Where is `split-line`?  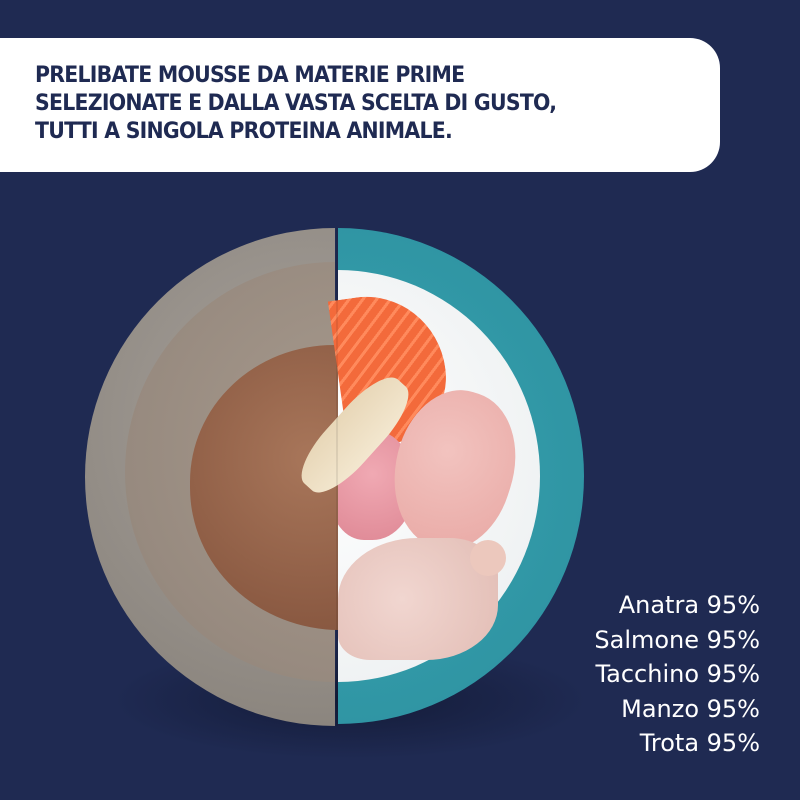 split-line is located at coordinates (337, 477).